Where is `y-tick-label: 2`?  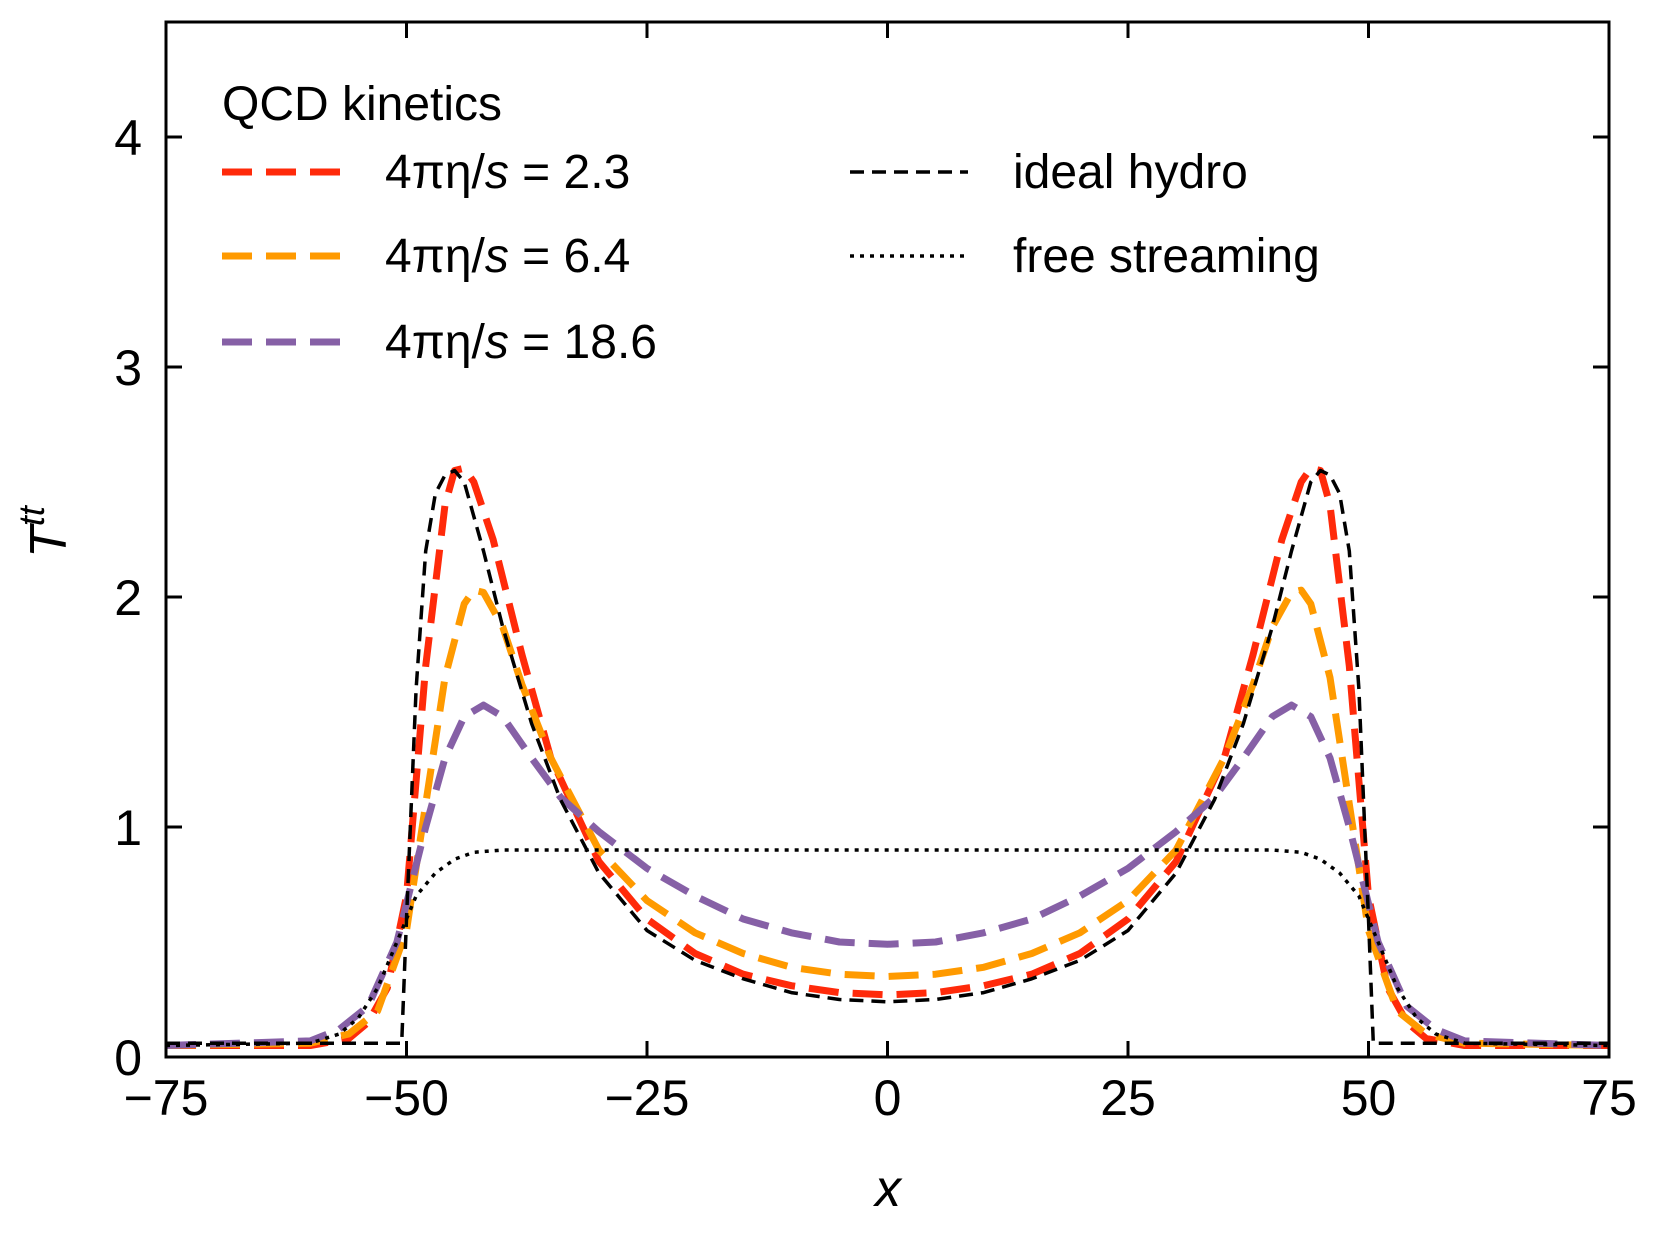 y-tick-label: 2 is located at coordinates (128, 598).